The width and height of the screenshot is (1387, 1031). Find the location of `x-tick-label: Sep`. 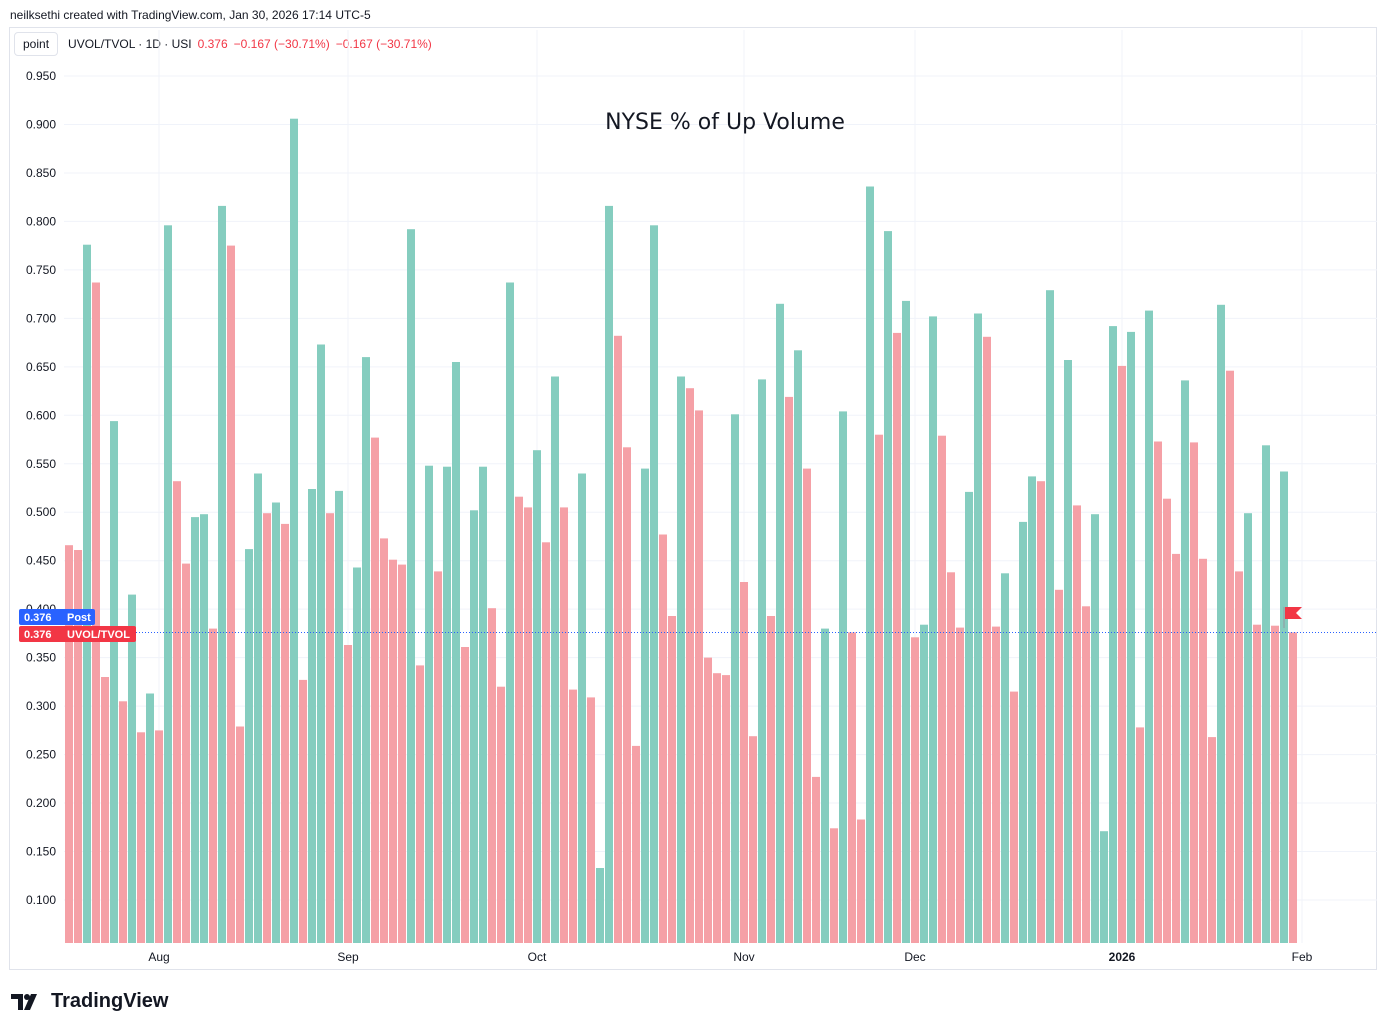

x-tick-label: Sep is located at coordinates (348, 957).